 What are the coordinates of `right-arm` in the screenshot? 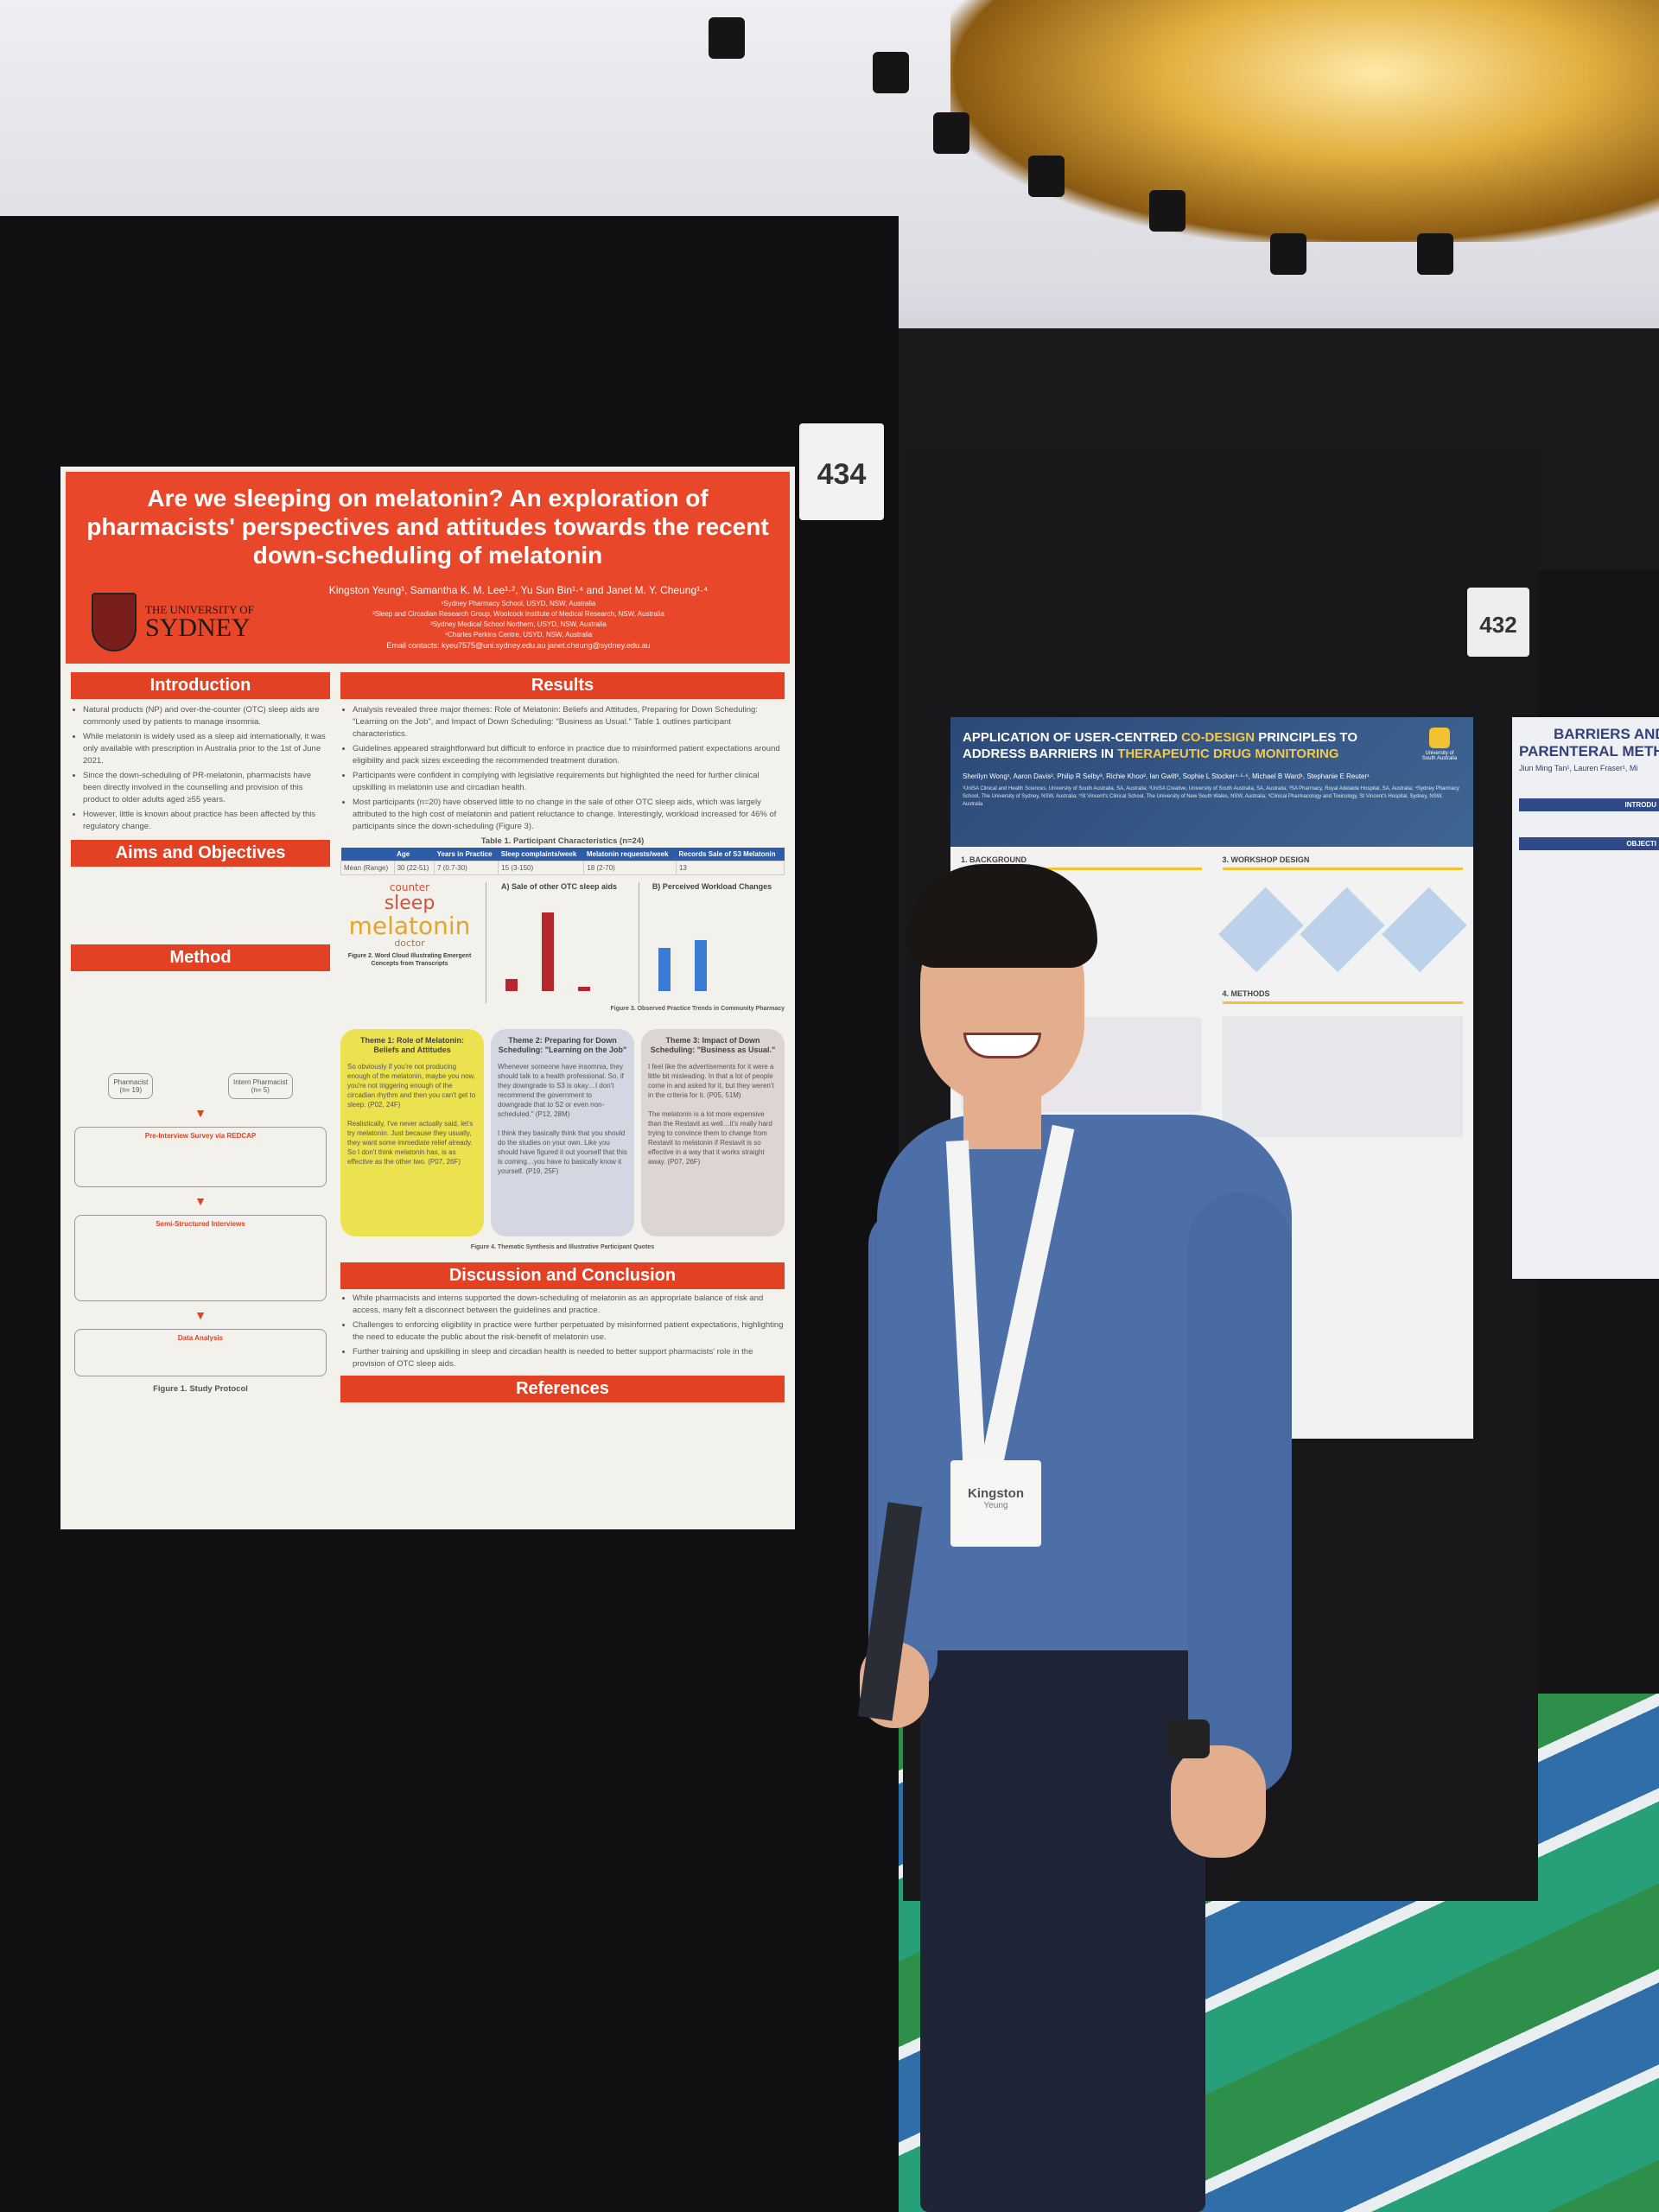 It's located at (1240, 1494).